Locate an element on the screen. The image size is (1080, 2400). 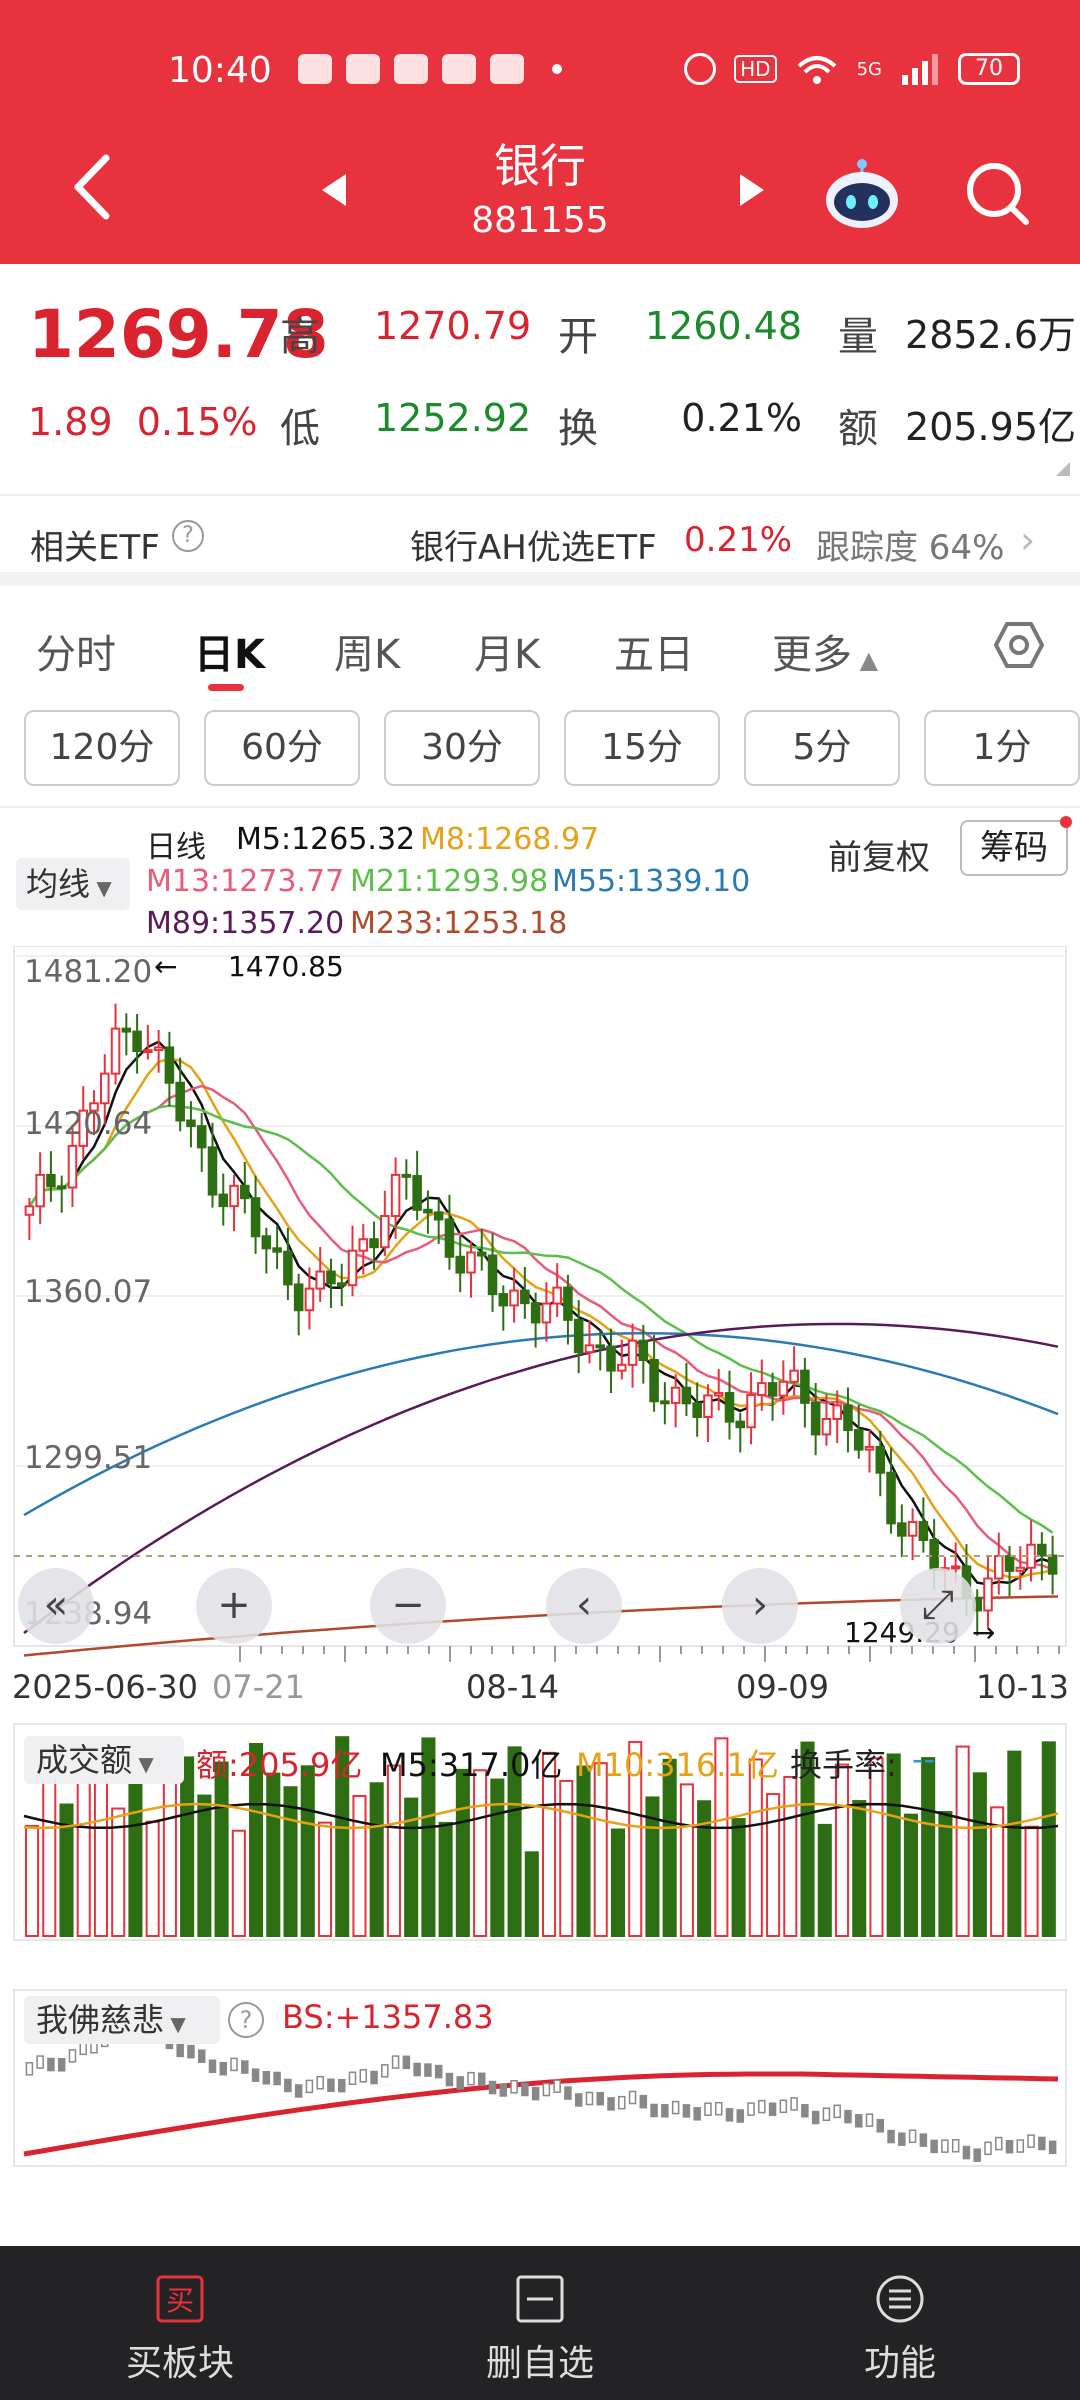
adjustment-toggle: 前复权 is located at coordinates (879, 858).